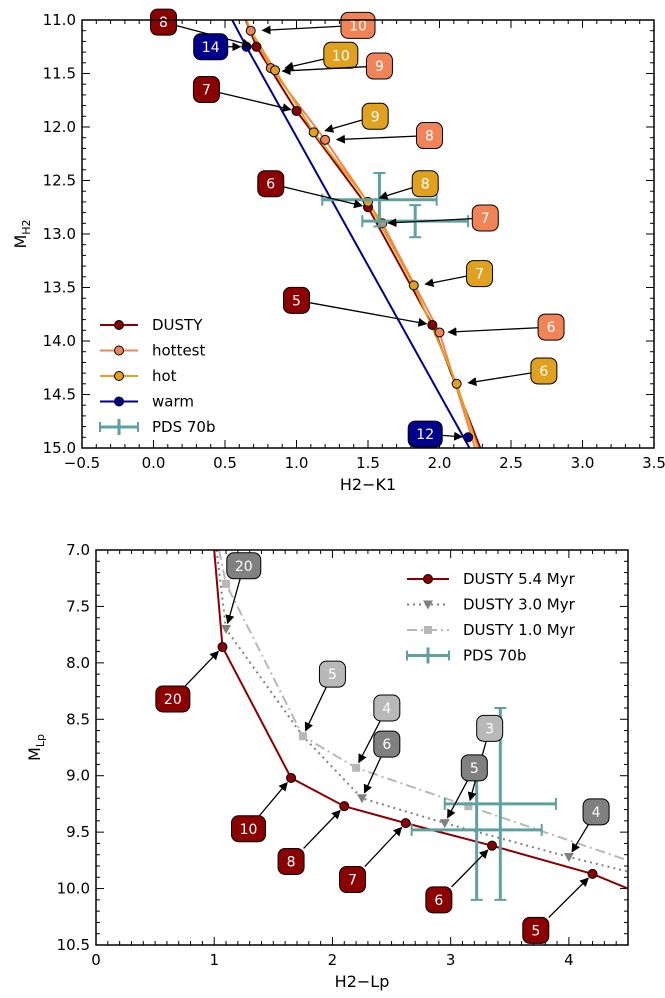  Describe the element at coordinates (519, 630) in the screenshot. I see `bottom-legend-label-2: DUSTY 1.0 Myr` at that location.